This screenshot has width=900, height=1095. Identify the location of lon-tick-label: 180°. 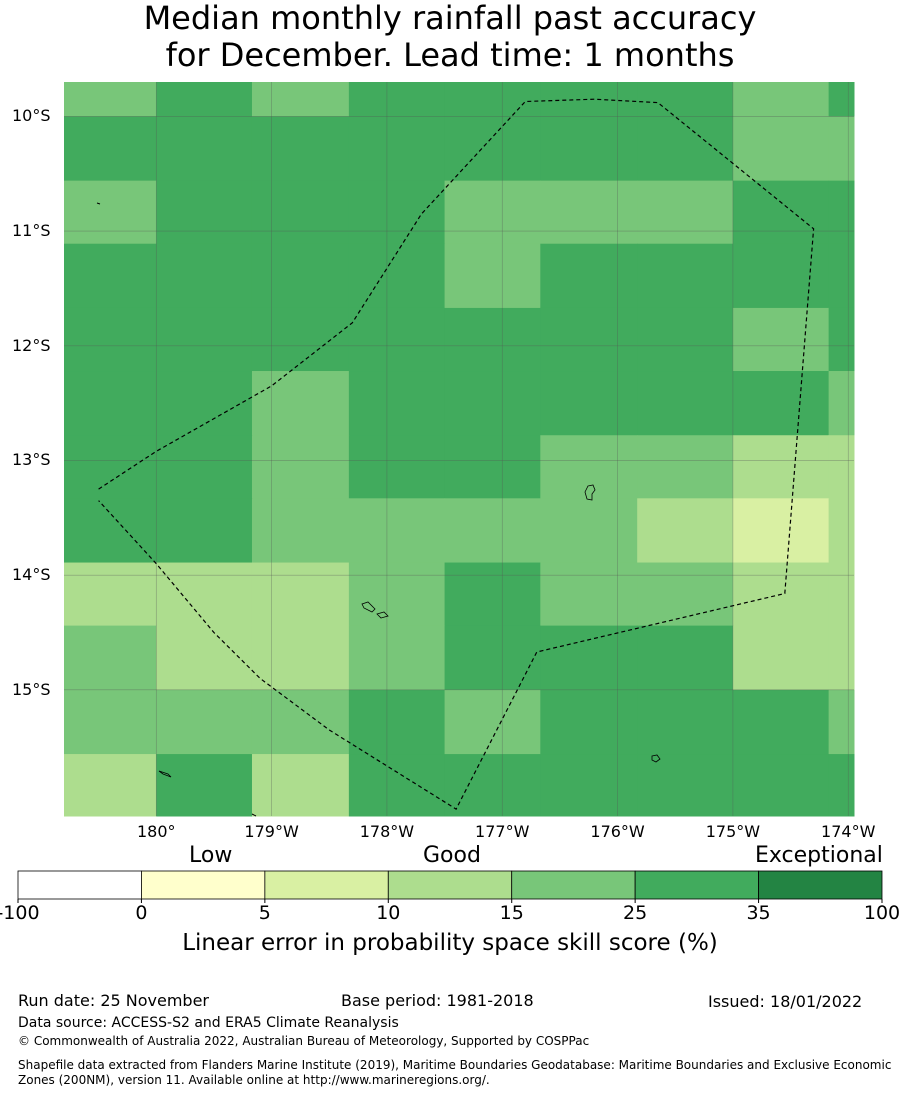
(156, 831).